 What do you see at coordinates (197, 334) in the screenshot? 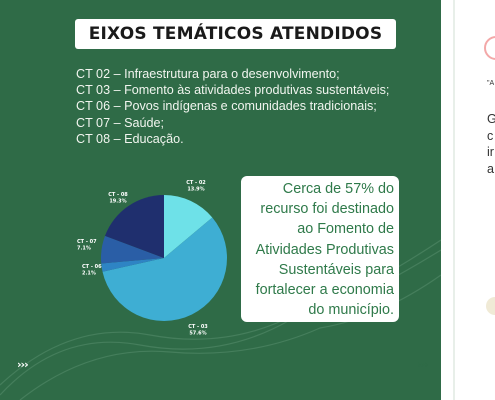
I see `pie-slice-value-label: 57.6%` at bounding box center [197, 334].